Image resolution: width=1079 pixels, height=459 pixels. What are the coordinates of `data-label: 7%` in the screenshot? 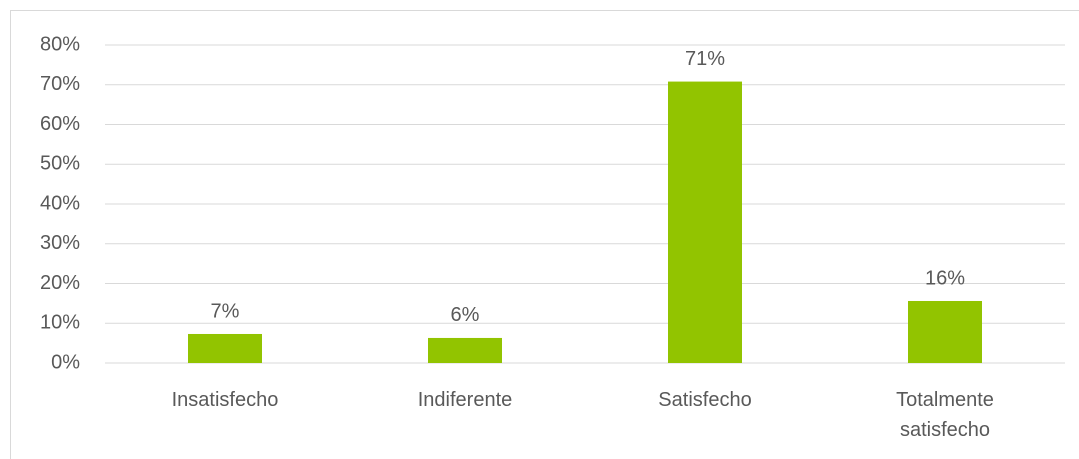 It's located at (225, 311).